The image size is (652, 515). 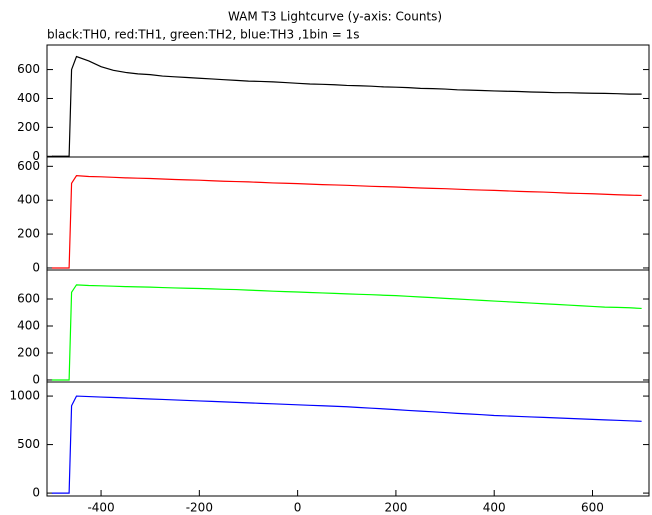 What do you see at coordinates (298, 508) in the screenshot?
I see `x-tick-label: 0` at bounding box center [298, 508].